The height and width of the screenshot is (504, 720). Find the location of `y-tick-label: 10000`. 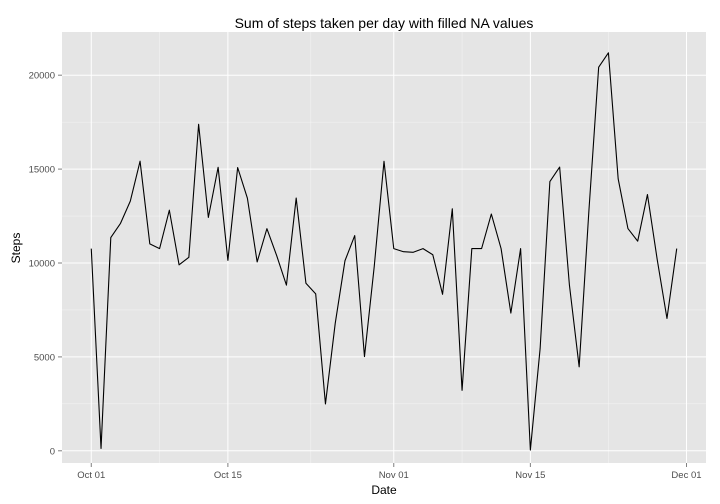

y-tick-label: 10000 is located at coordinates (42, 263).